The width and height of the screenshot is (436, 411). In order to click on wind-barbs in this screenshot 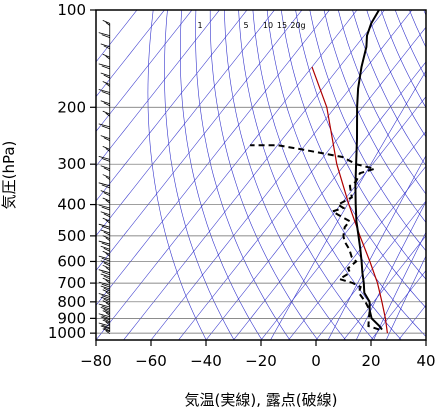, I will do `click(104, 177)`.